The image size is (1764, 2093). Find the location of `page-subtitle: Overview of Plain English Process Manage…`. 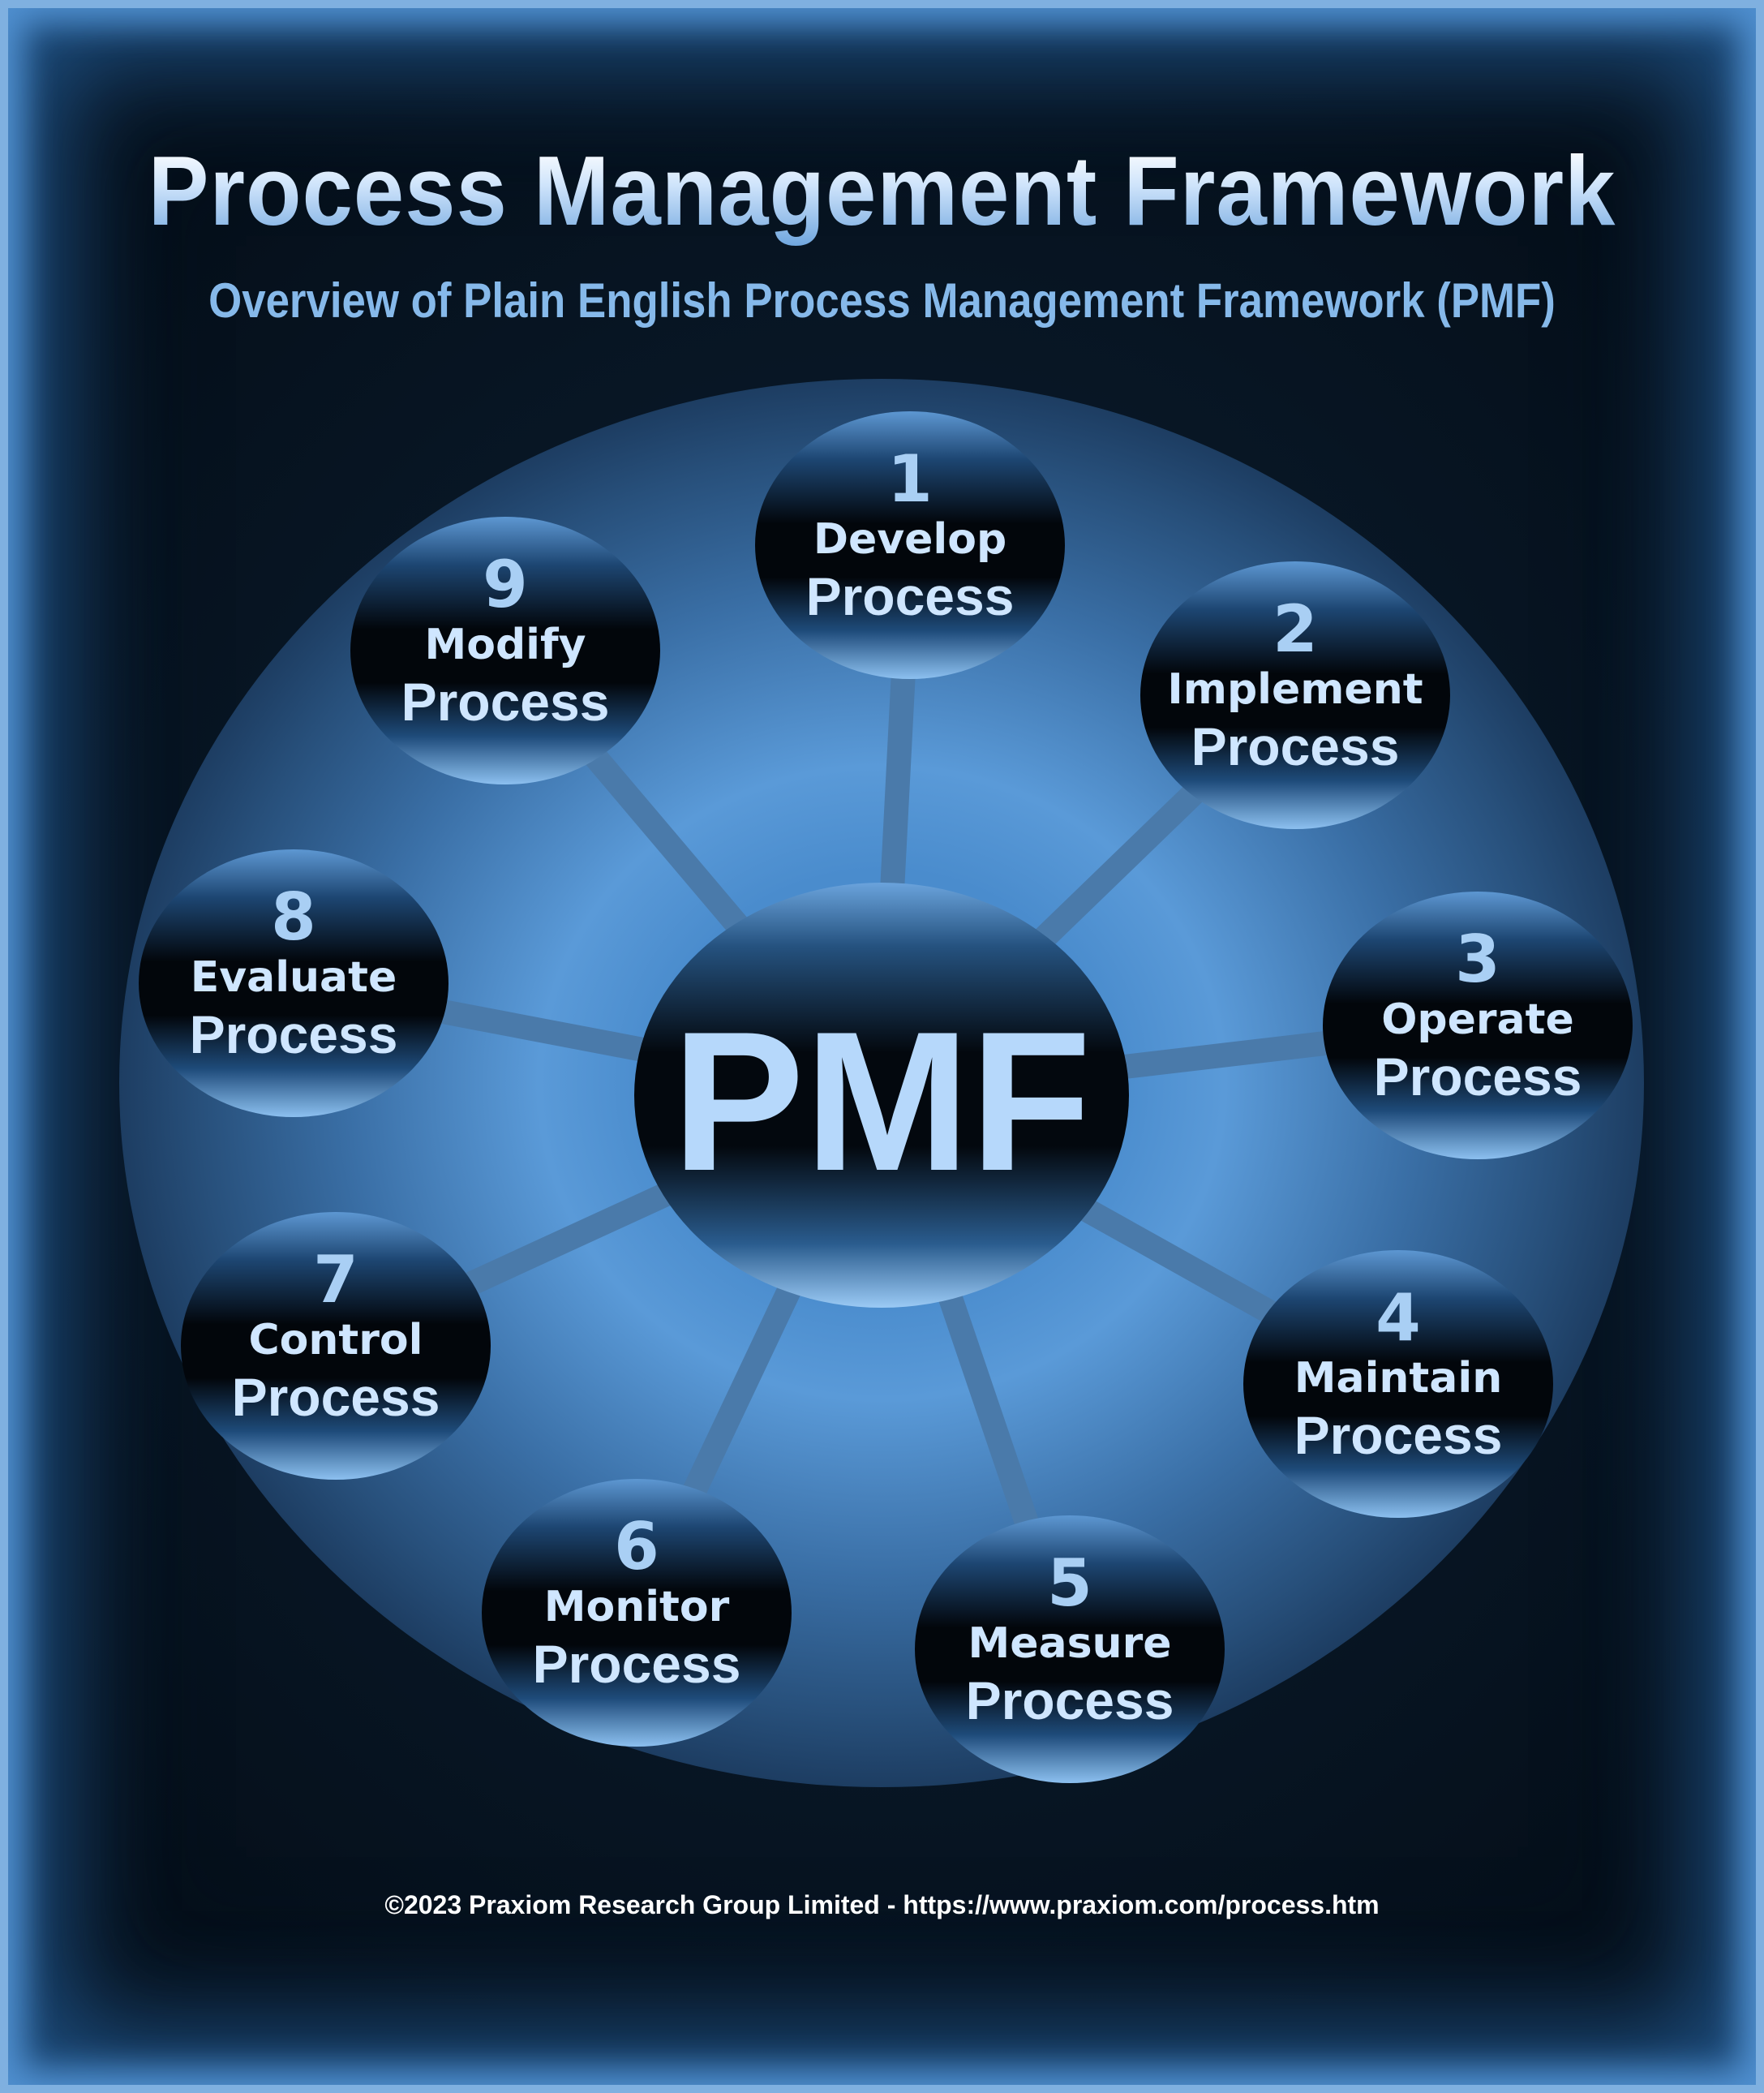

page-subtitle: Overview of Plain English Process Manage… is located at coordinates (882, 300).